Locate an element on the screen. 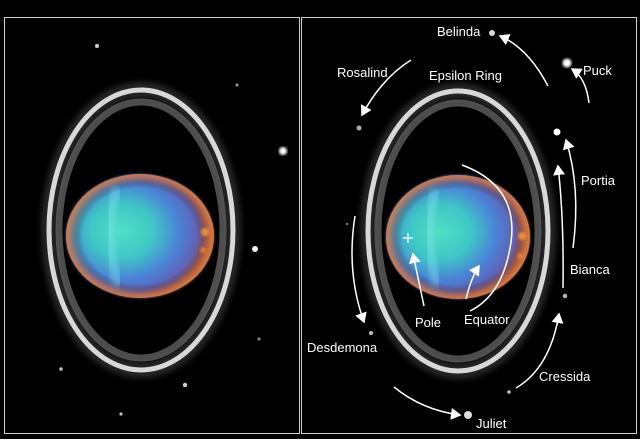 The height and width of the screenshot is (439, 640). orbit-arrow-puck is located at coordinates (580, 86).